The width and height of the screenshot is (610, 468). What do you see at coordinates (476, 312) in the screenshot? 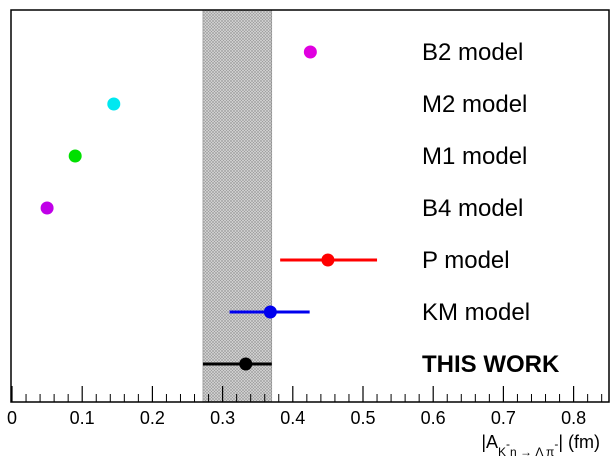
I see `row-label: KM model` at bounding box center [476, 312].